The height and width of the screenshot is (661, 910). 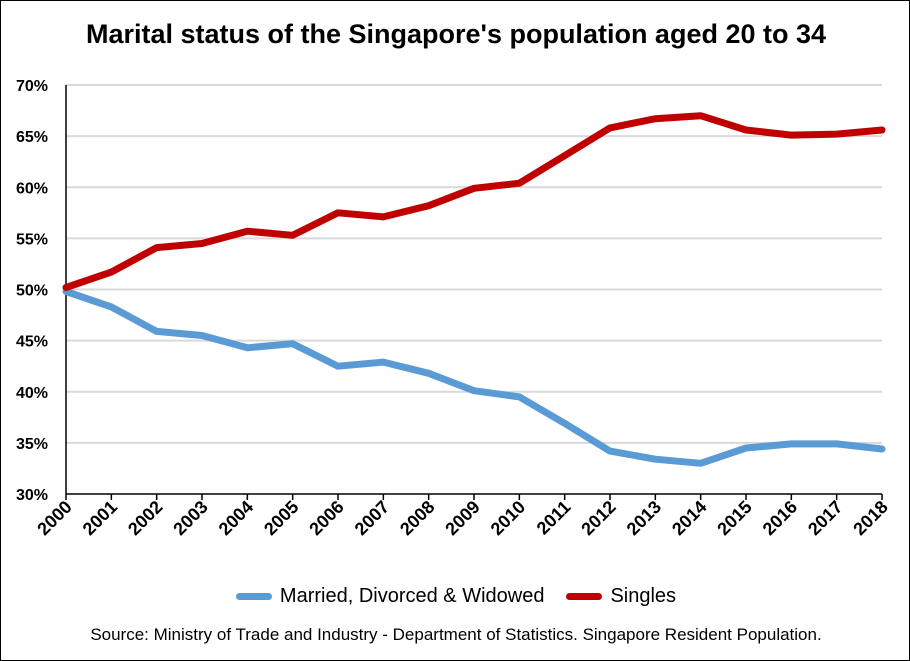 What do you see at coordinates (32, 188) in the screenshot?
I see `y-tick-label: 60%` at bounding box center [32, 188].